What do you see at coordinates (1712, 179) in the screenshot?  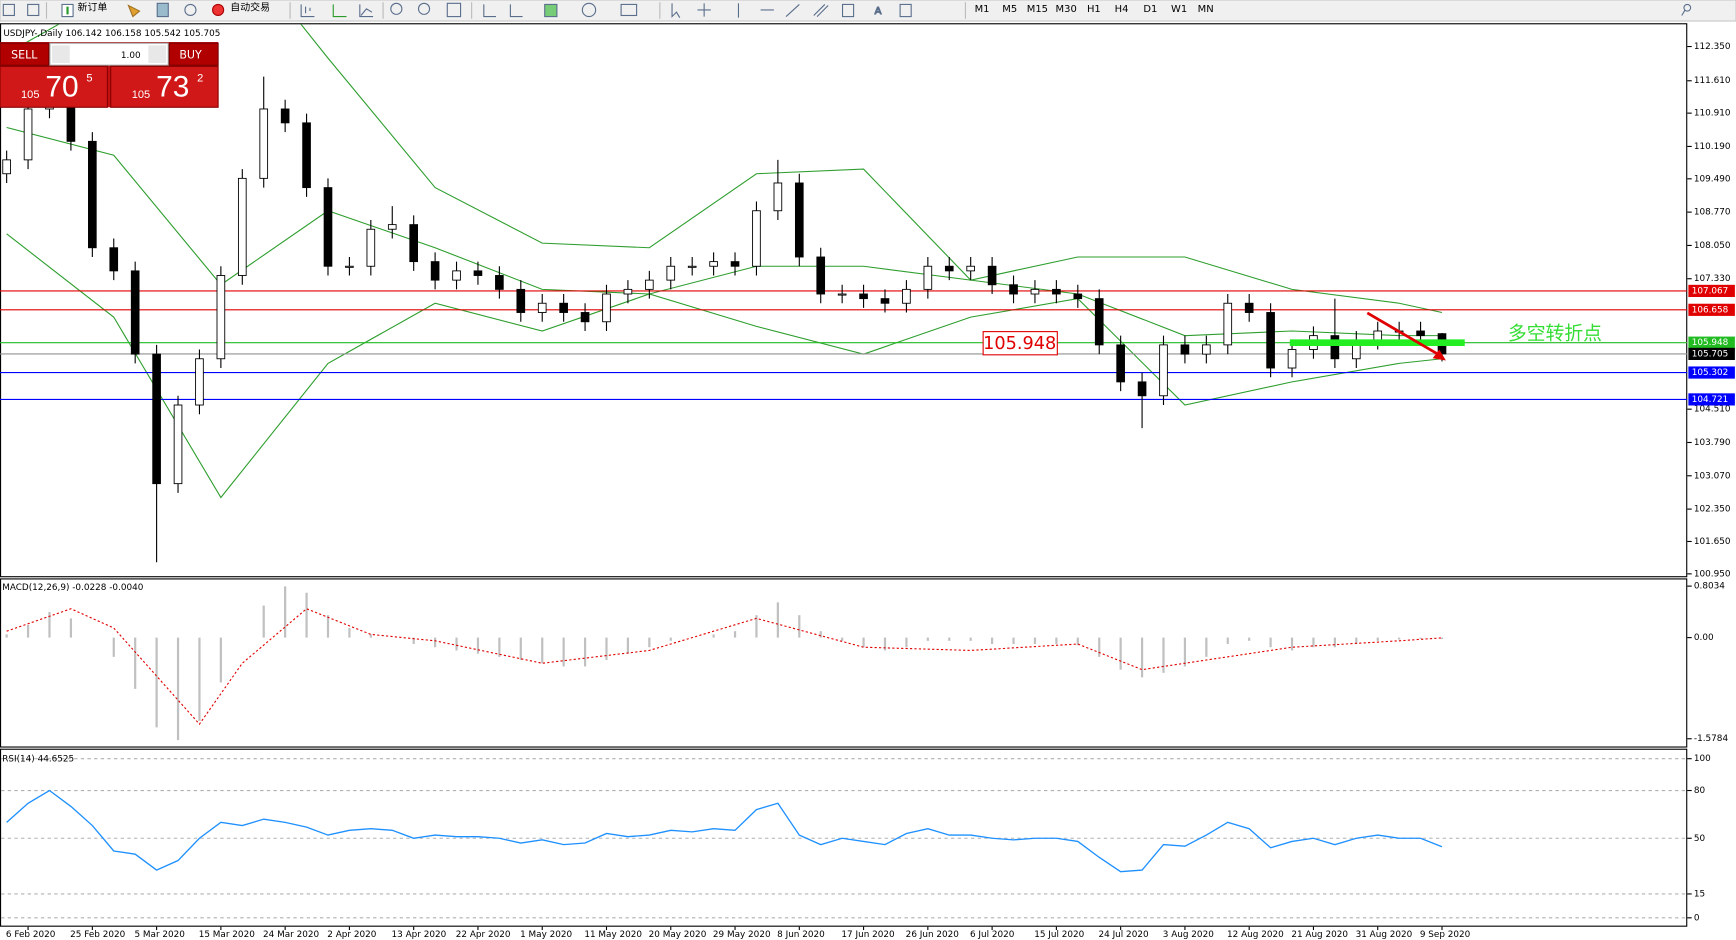 I see `y-tick-label: 109.490` at bounding box center [1712, 179].